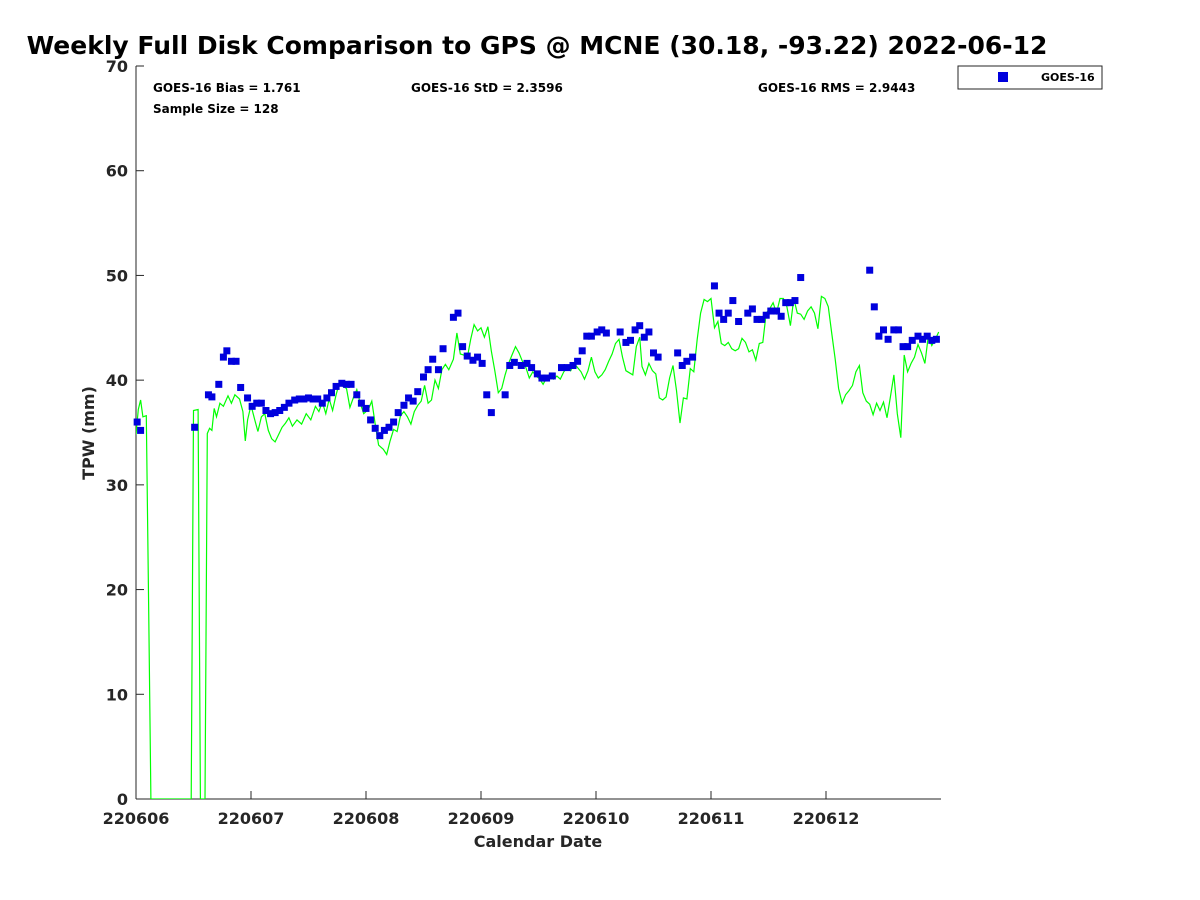 The height and width of the screenshot is (900, 1200). Describe the element at coordinates (117, 485) in the screenshot. I see `y-tick-label: 30` at that location.